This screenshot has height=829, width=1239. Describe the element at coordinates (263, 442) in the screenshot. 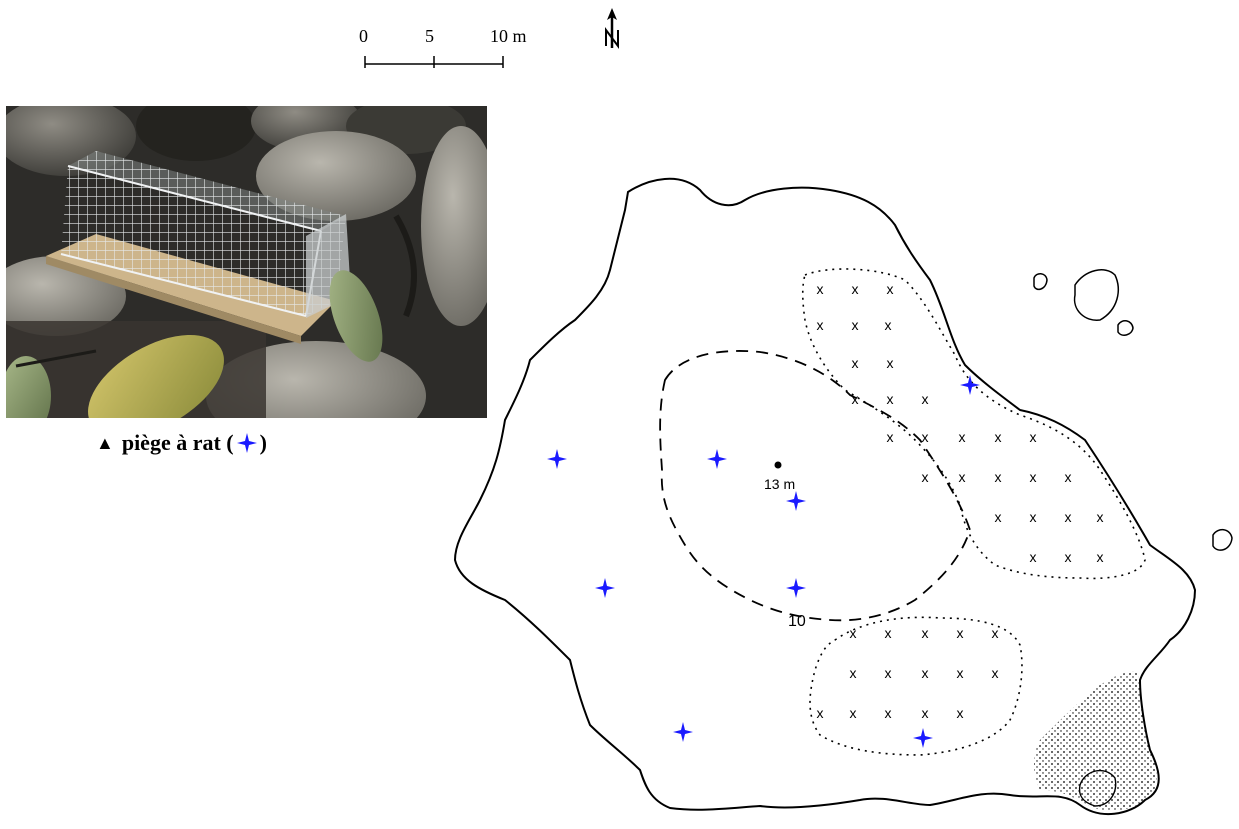

I see `caption-close-paren: )` at that location.